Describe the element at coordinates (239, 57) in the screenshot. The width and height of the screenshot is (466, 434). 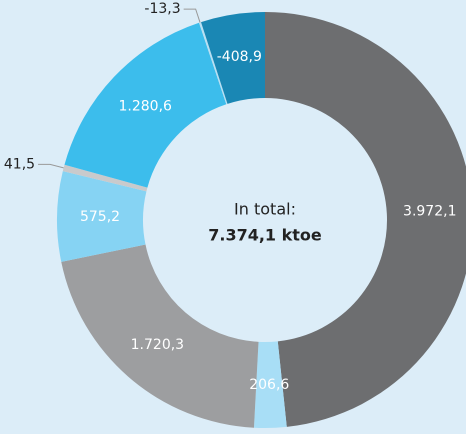
I see `data-label: -408,9` at that location.